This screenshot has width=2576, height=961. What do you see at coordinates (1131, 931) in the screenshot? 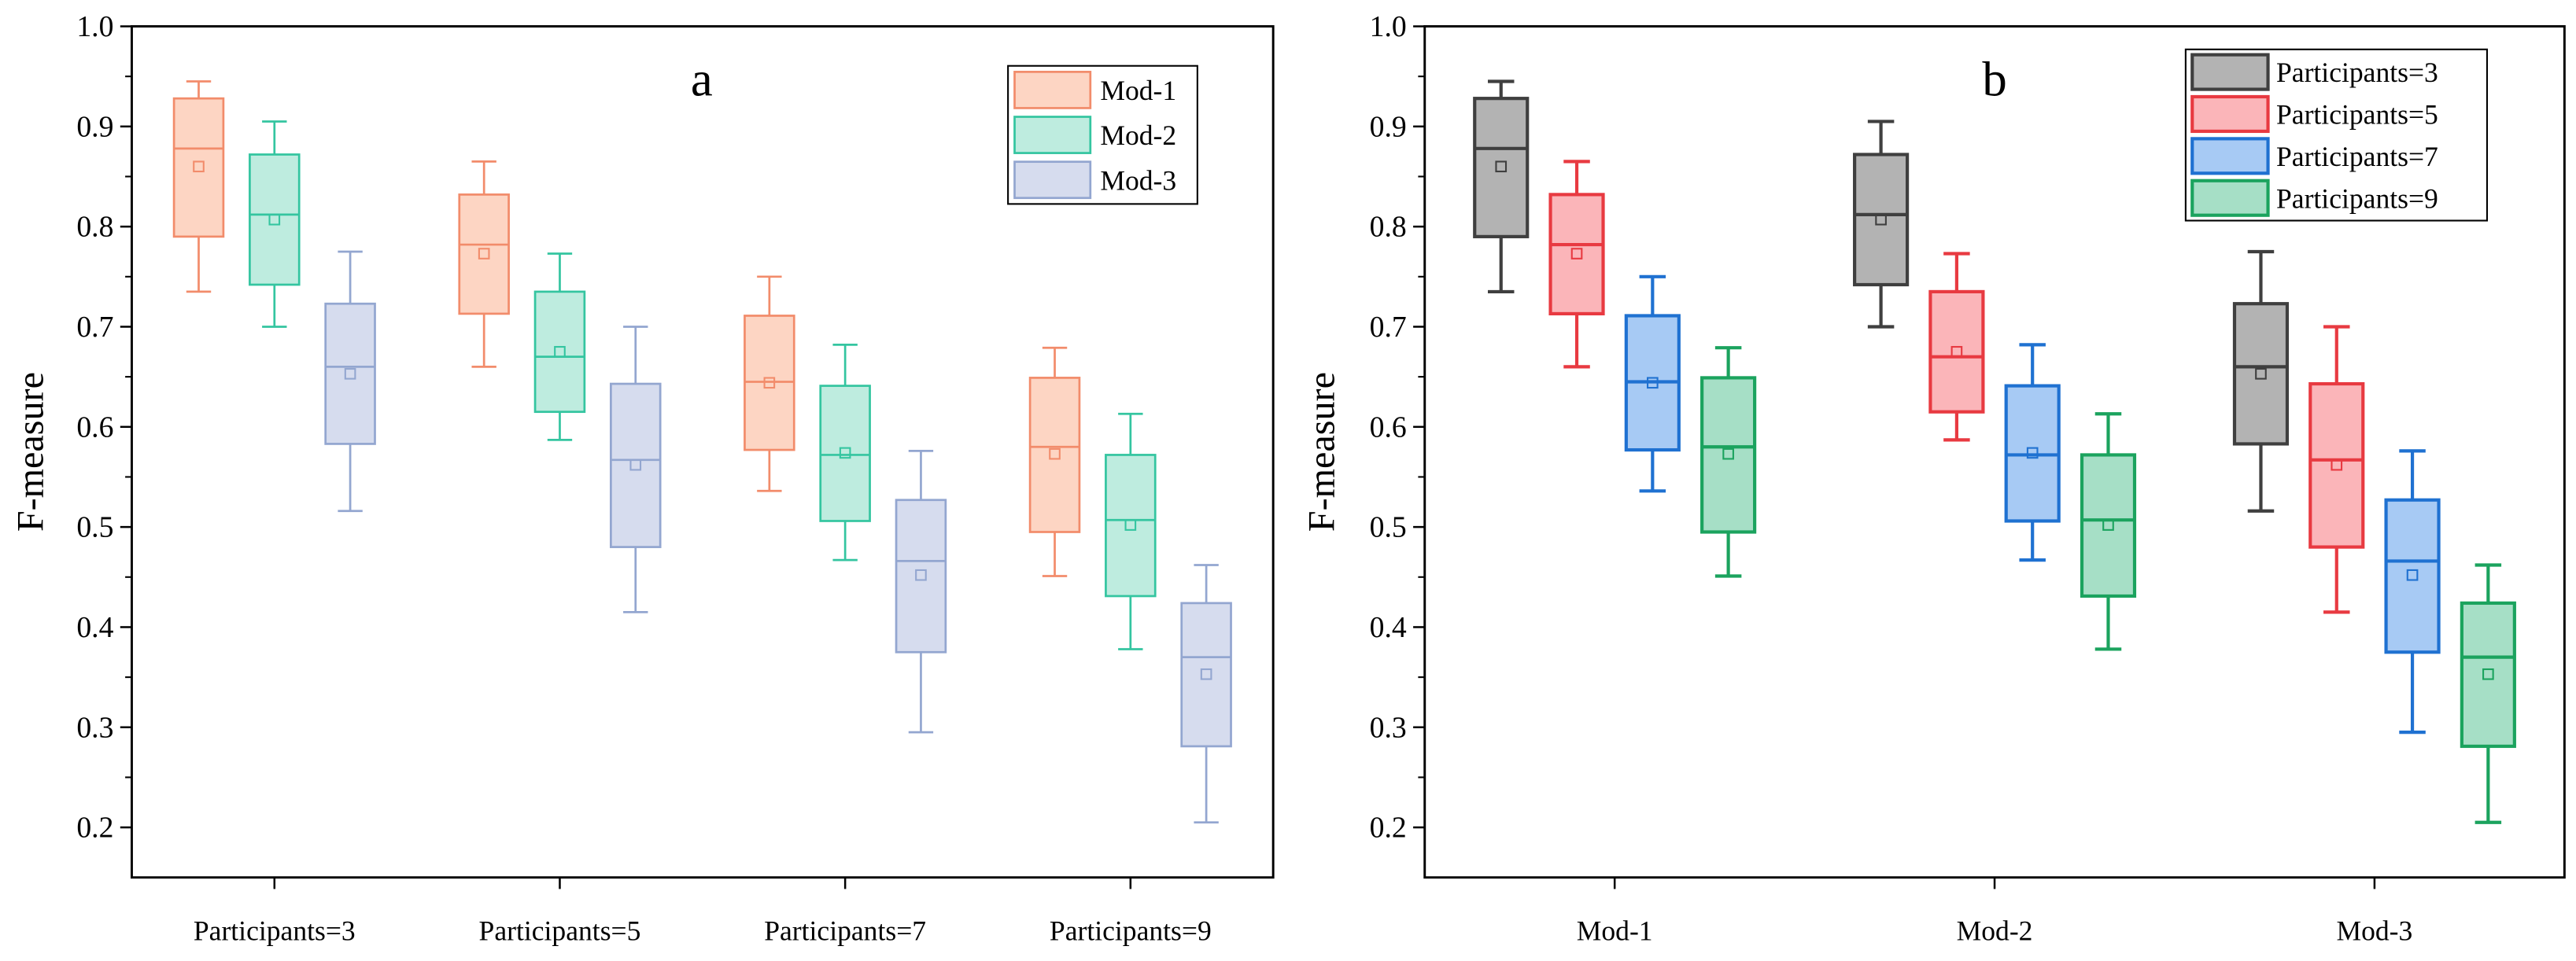
I see `x-tick-label-a-participants-9: Participants=9` at bounding box center [1131, 931].